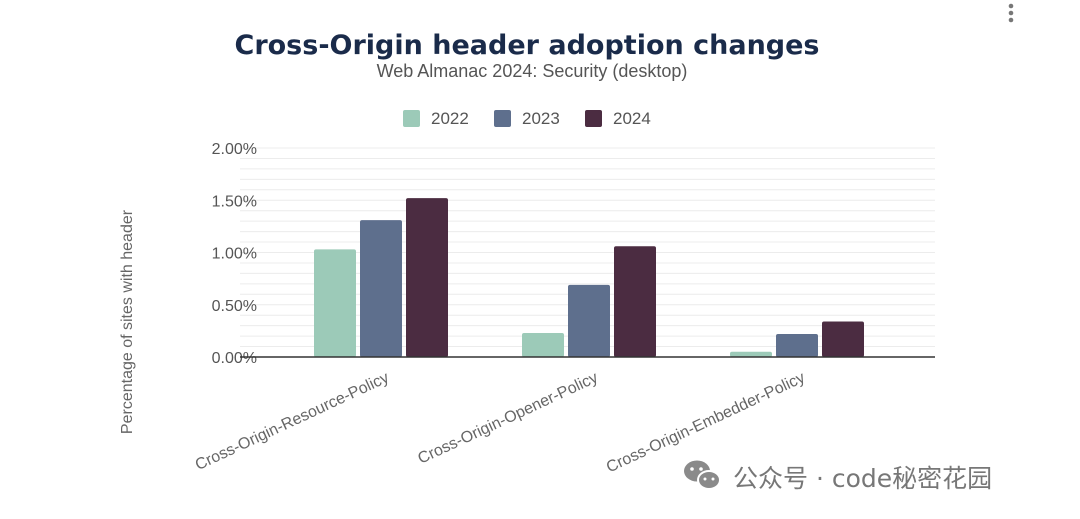 This screenshot has width=1080, height=519. Describe the element at coordinates (635, 301) in the screenshot. I see `bar-2024-Cross-Origin-Opener-Policy` at that location.